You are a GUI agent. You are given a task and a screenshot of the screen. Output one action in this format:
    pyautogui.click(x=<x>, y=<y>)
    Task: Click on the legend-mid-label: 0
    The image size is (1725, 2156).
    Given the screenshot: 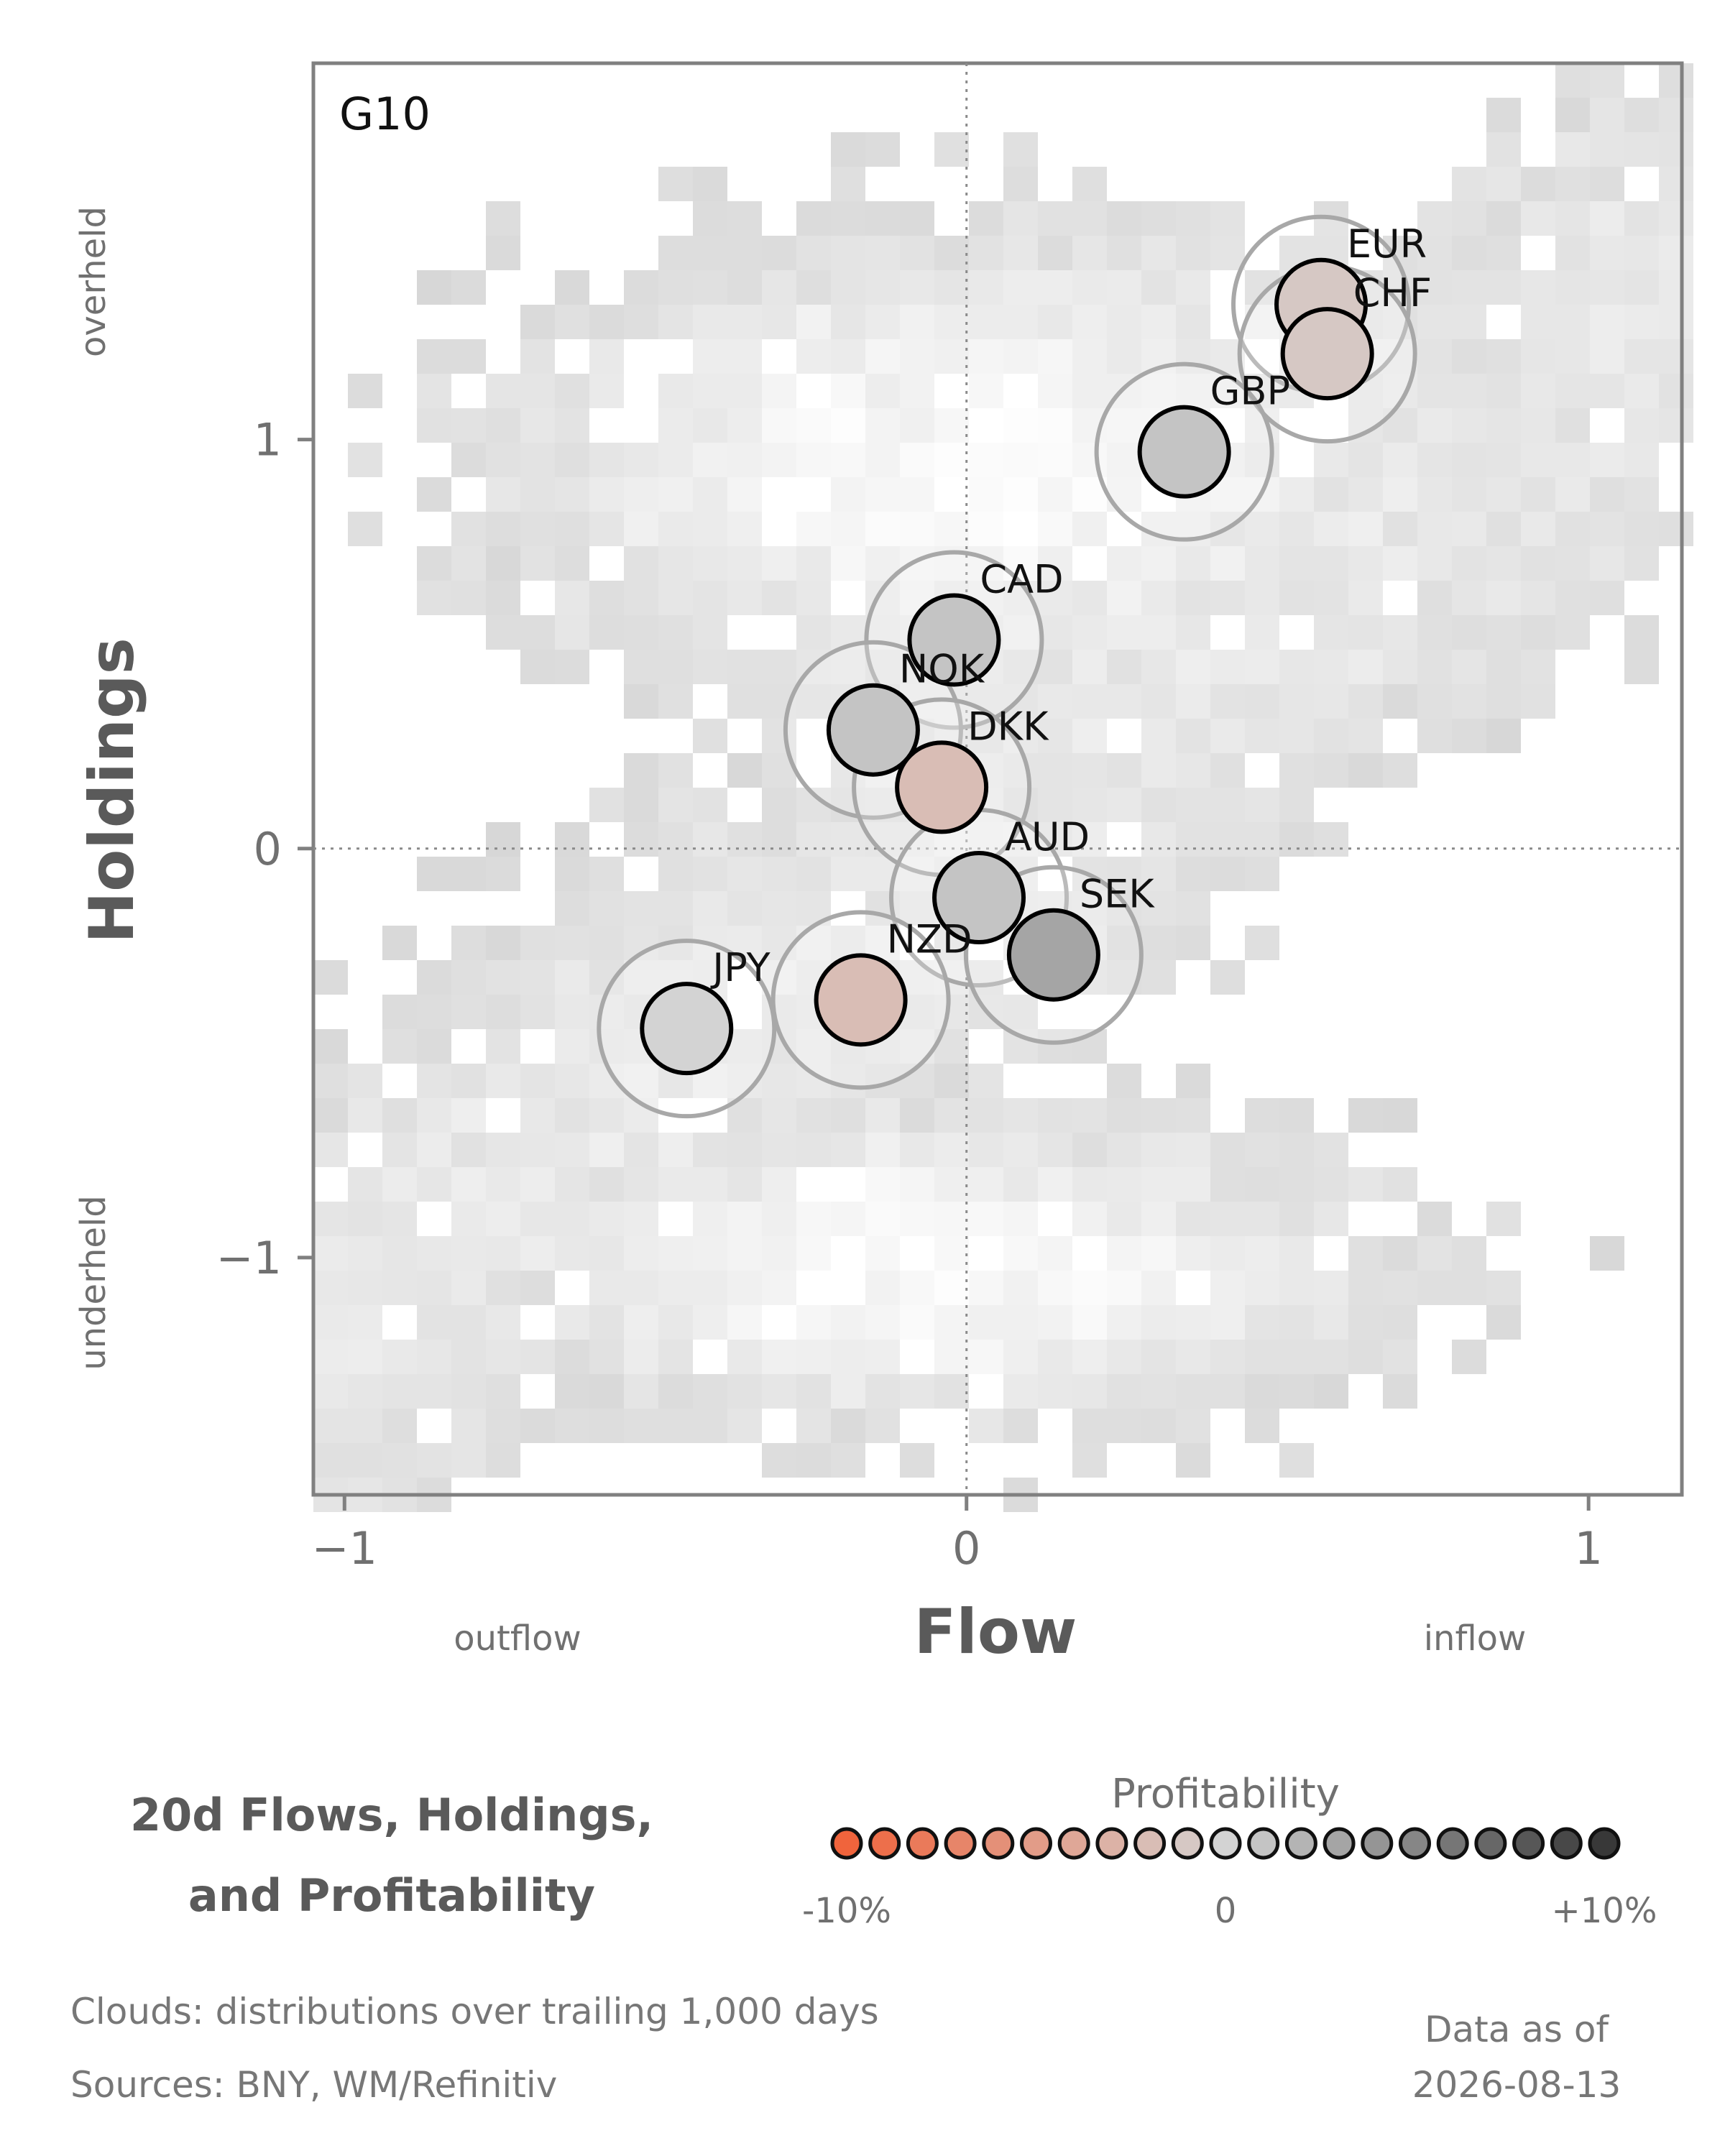 What is the action you would take?
    pyautogui.click(x=1226, y=1911)
    